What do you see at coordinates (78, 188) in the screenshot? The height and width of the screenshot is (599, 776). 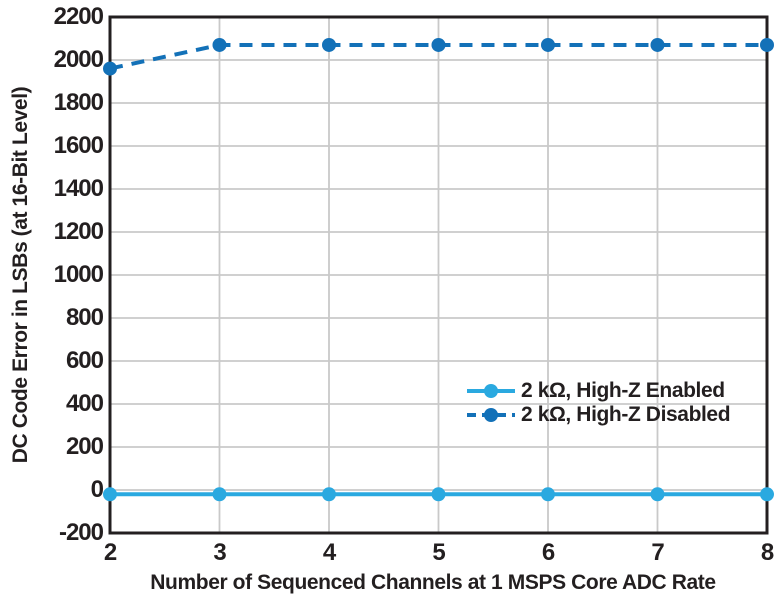 I see `y-tick-label: 1400` at bounding box center [78, 188].